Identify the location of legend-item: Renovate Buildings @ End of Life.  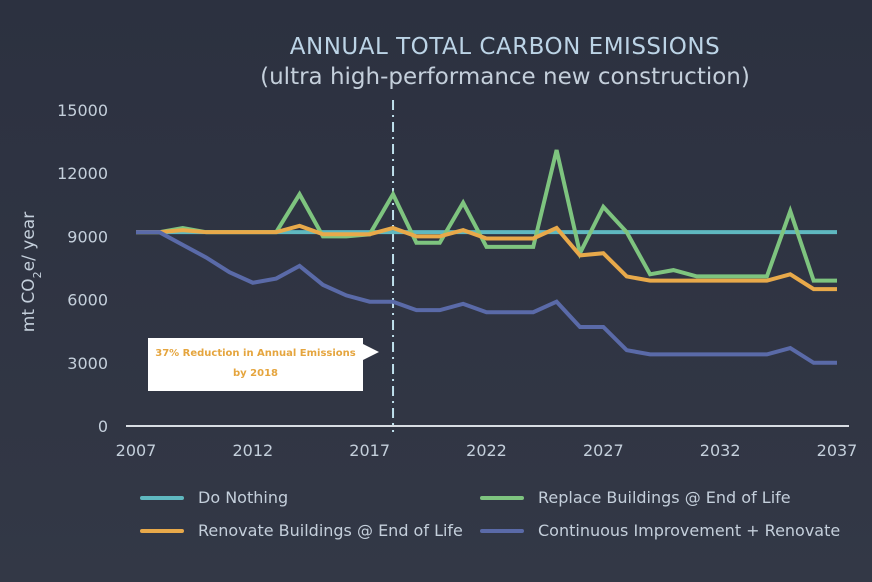
(301, 530).